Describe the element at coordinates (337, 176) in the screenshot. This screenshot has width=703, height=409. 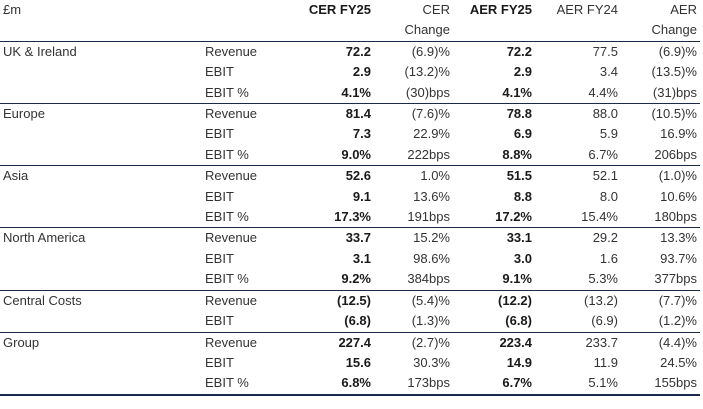
I see `cer-fy25-cell: 52.6` at that location.